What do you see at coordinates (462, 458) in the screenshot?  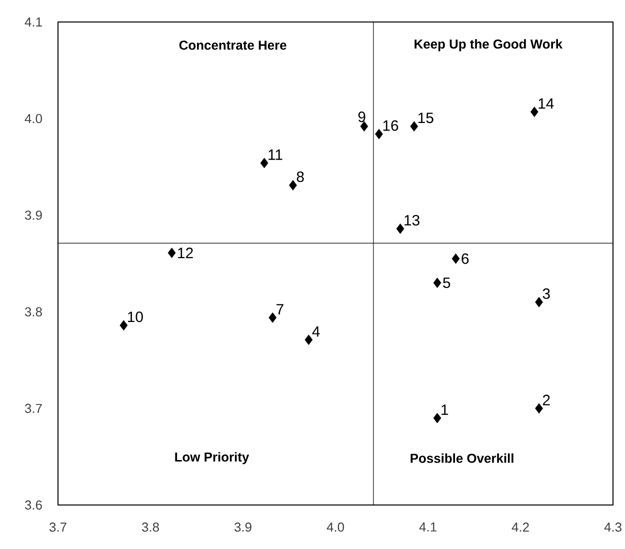 I see `annotation: Possible Overkill` at bounding box center [462, 458].